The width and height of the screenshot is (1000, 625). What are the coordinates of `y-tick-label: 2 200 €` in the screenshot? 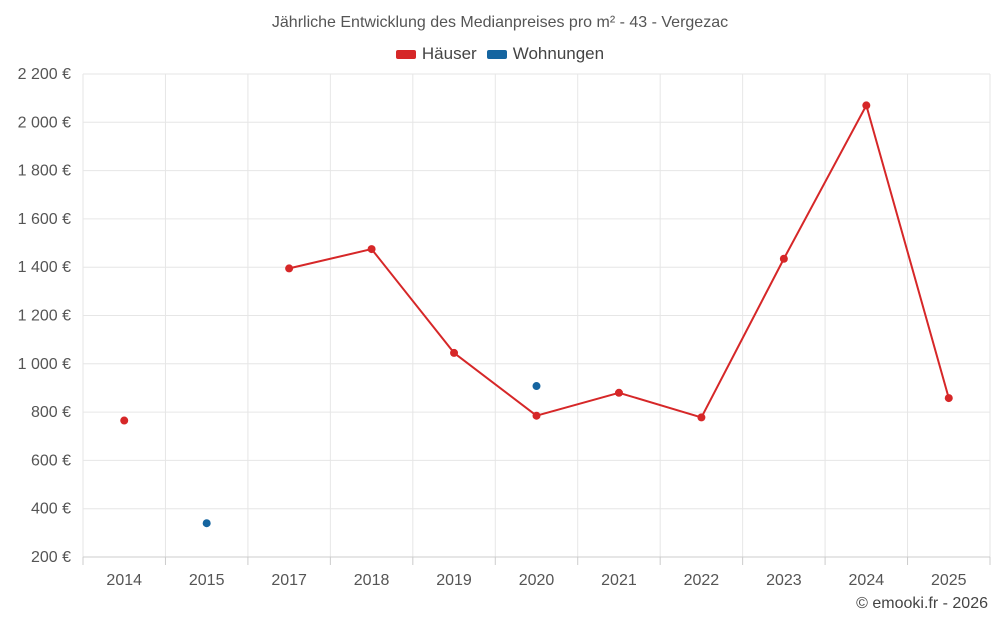 It's located at (44, 74).